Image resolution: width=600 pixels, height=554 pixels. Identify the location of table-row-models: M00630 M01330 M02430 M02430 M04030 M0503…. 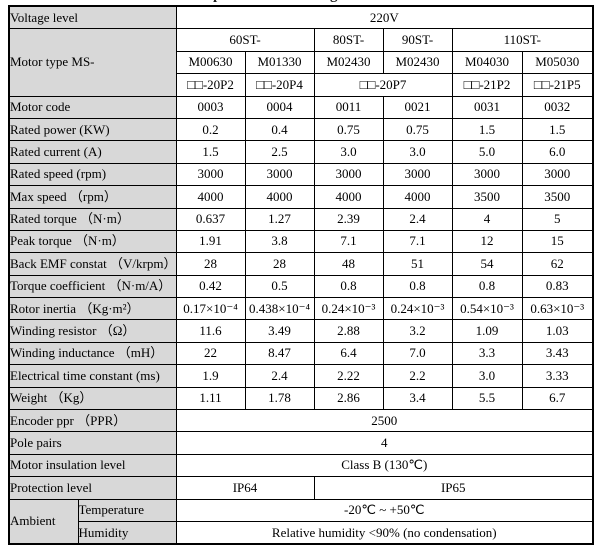
(301, 62).